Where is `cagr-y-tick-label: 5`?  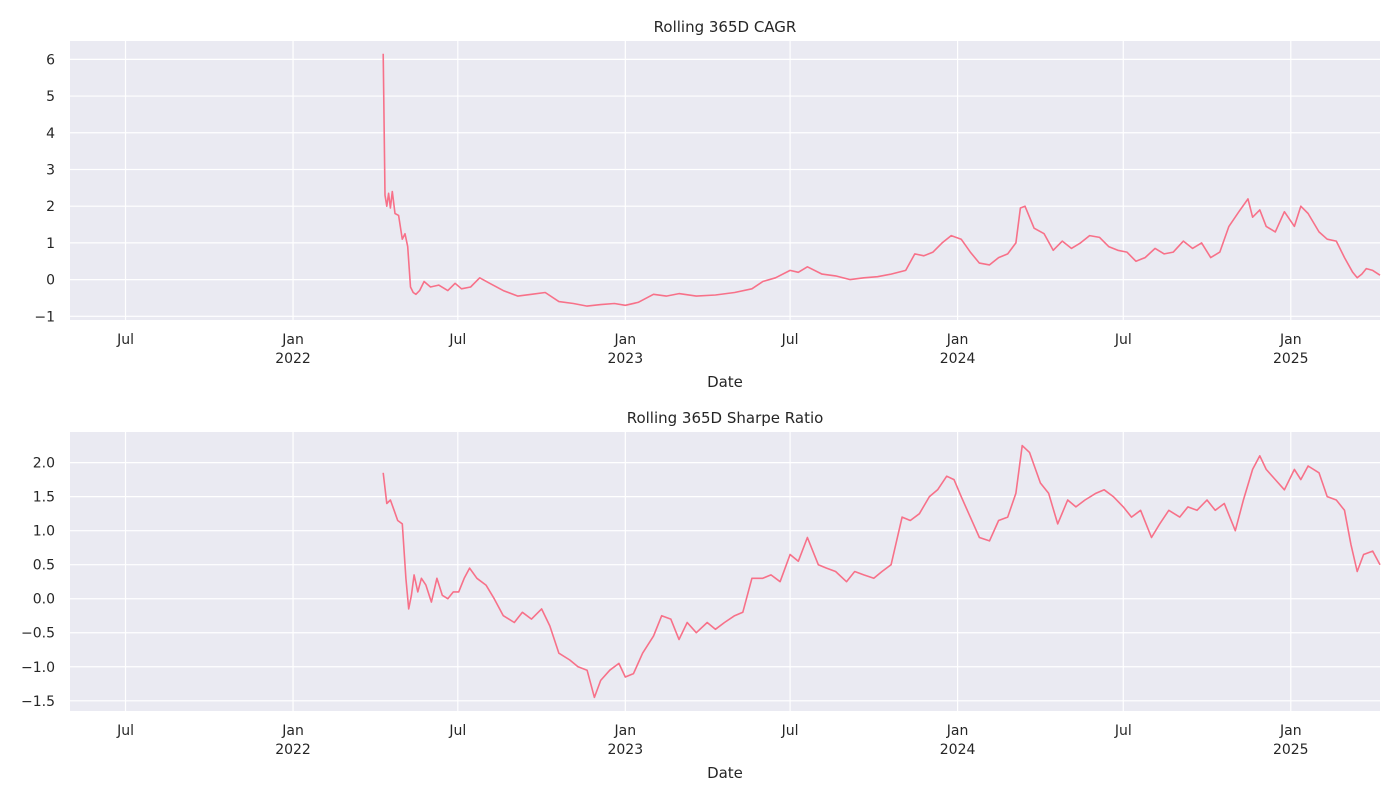 cagr-y-tick-label: 5 is located at coordinates (50, 97).